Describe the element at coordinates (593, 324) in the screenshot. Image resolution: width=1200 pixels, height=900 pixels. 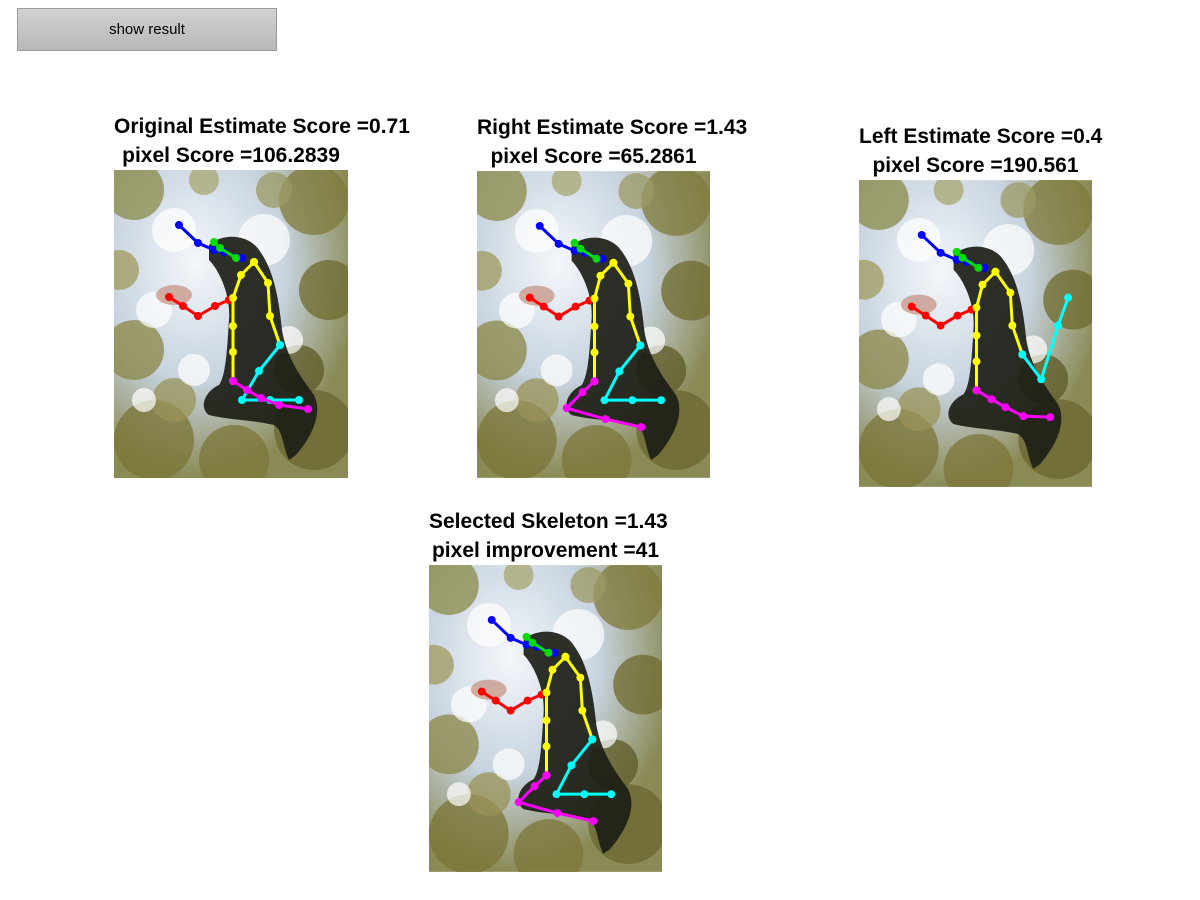
I see `right-estimate-image` at that location.